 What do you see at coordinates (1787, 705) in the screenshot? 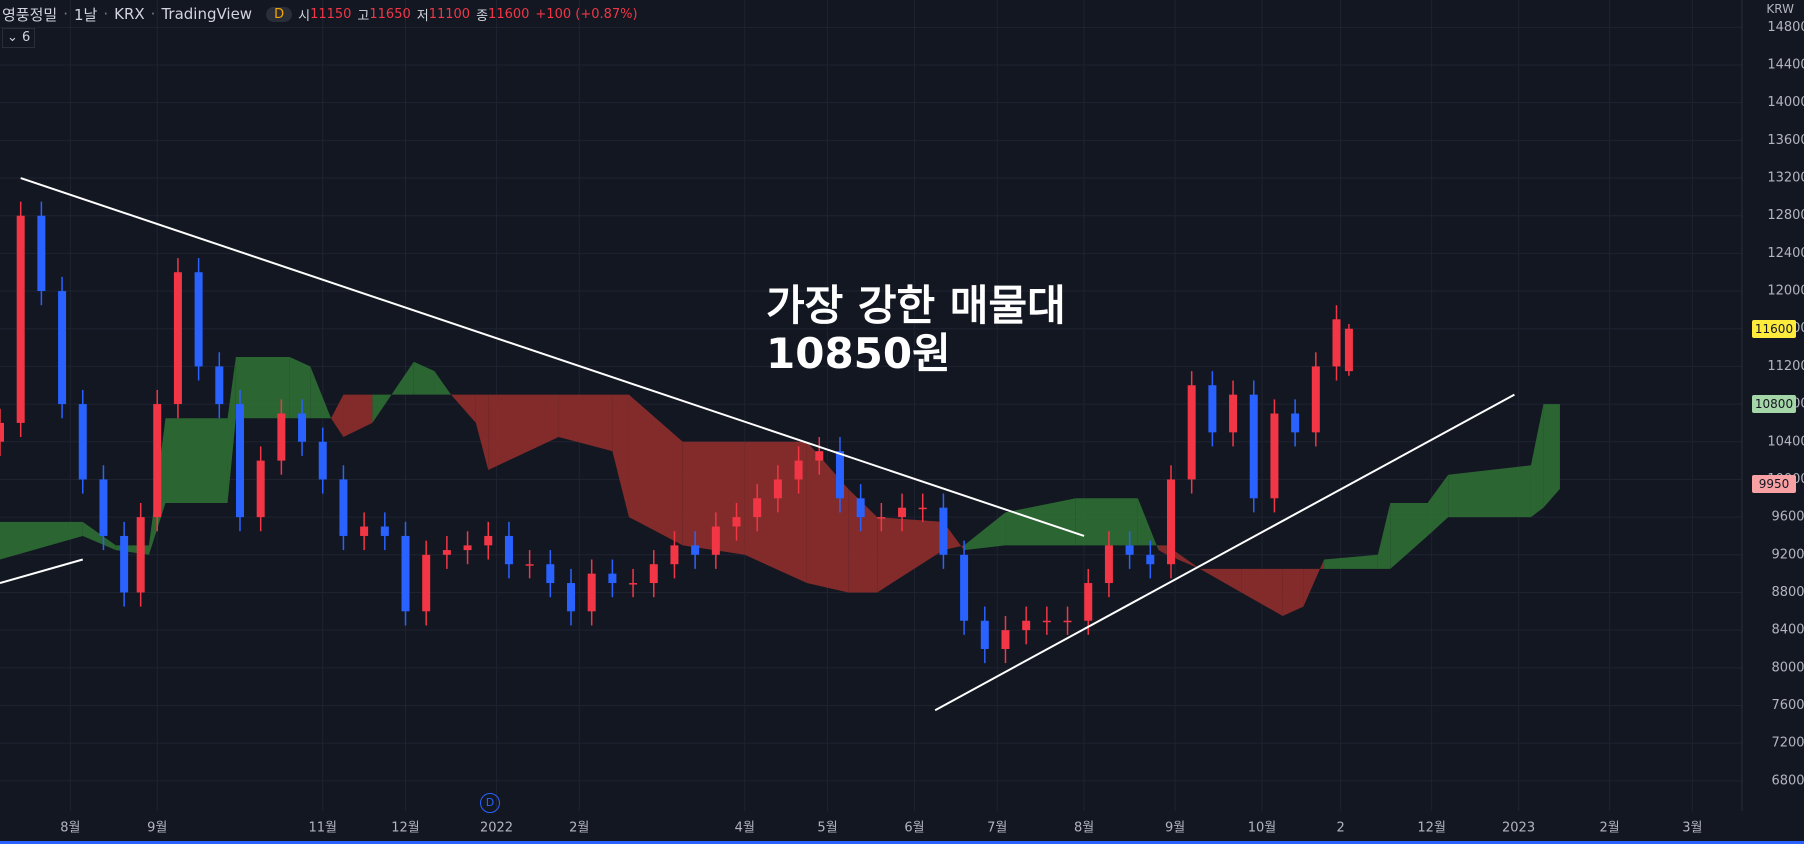
I see `y-tick-label: 7600` at bounding box center [1787, 705].